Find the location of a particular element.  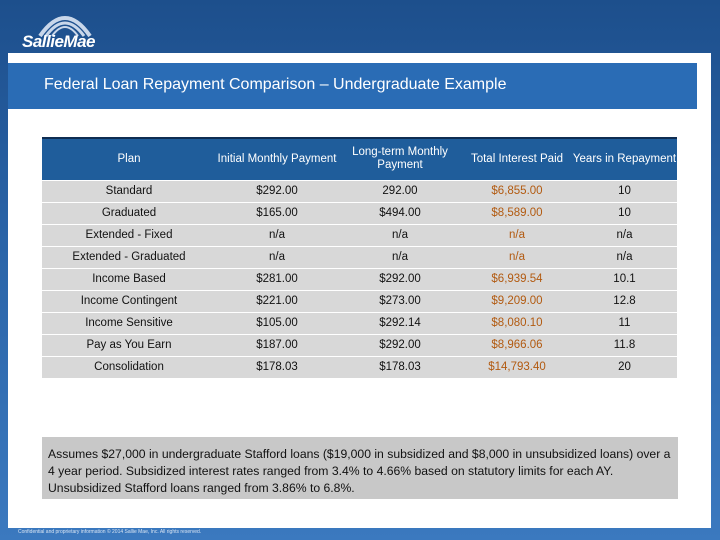

page-number: 11 is located at coordinates (695, 510).